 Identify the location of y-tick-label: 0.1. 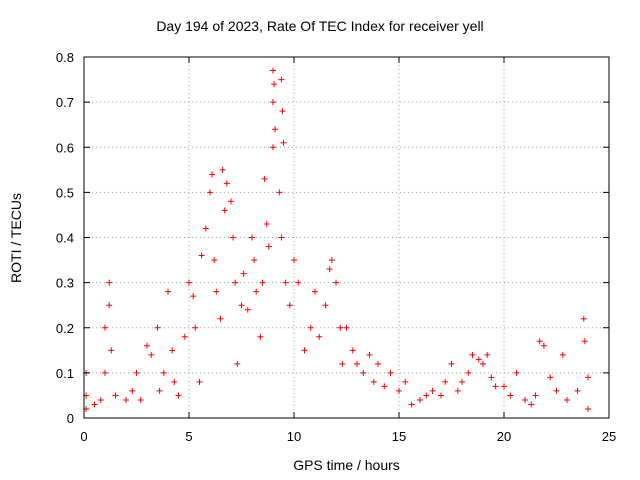
(65, 373).